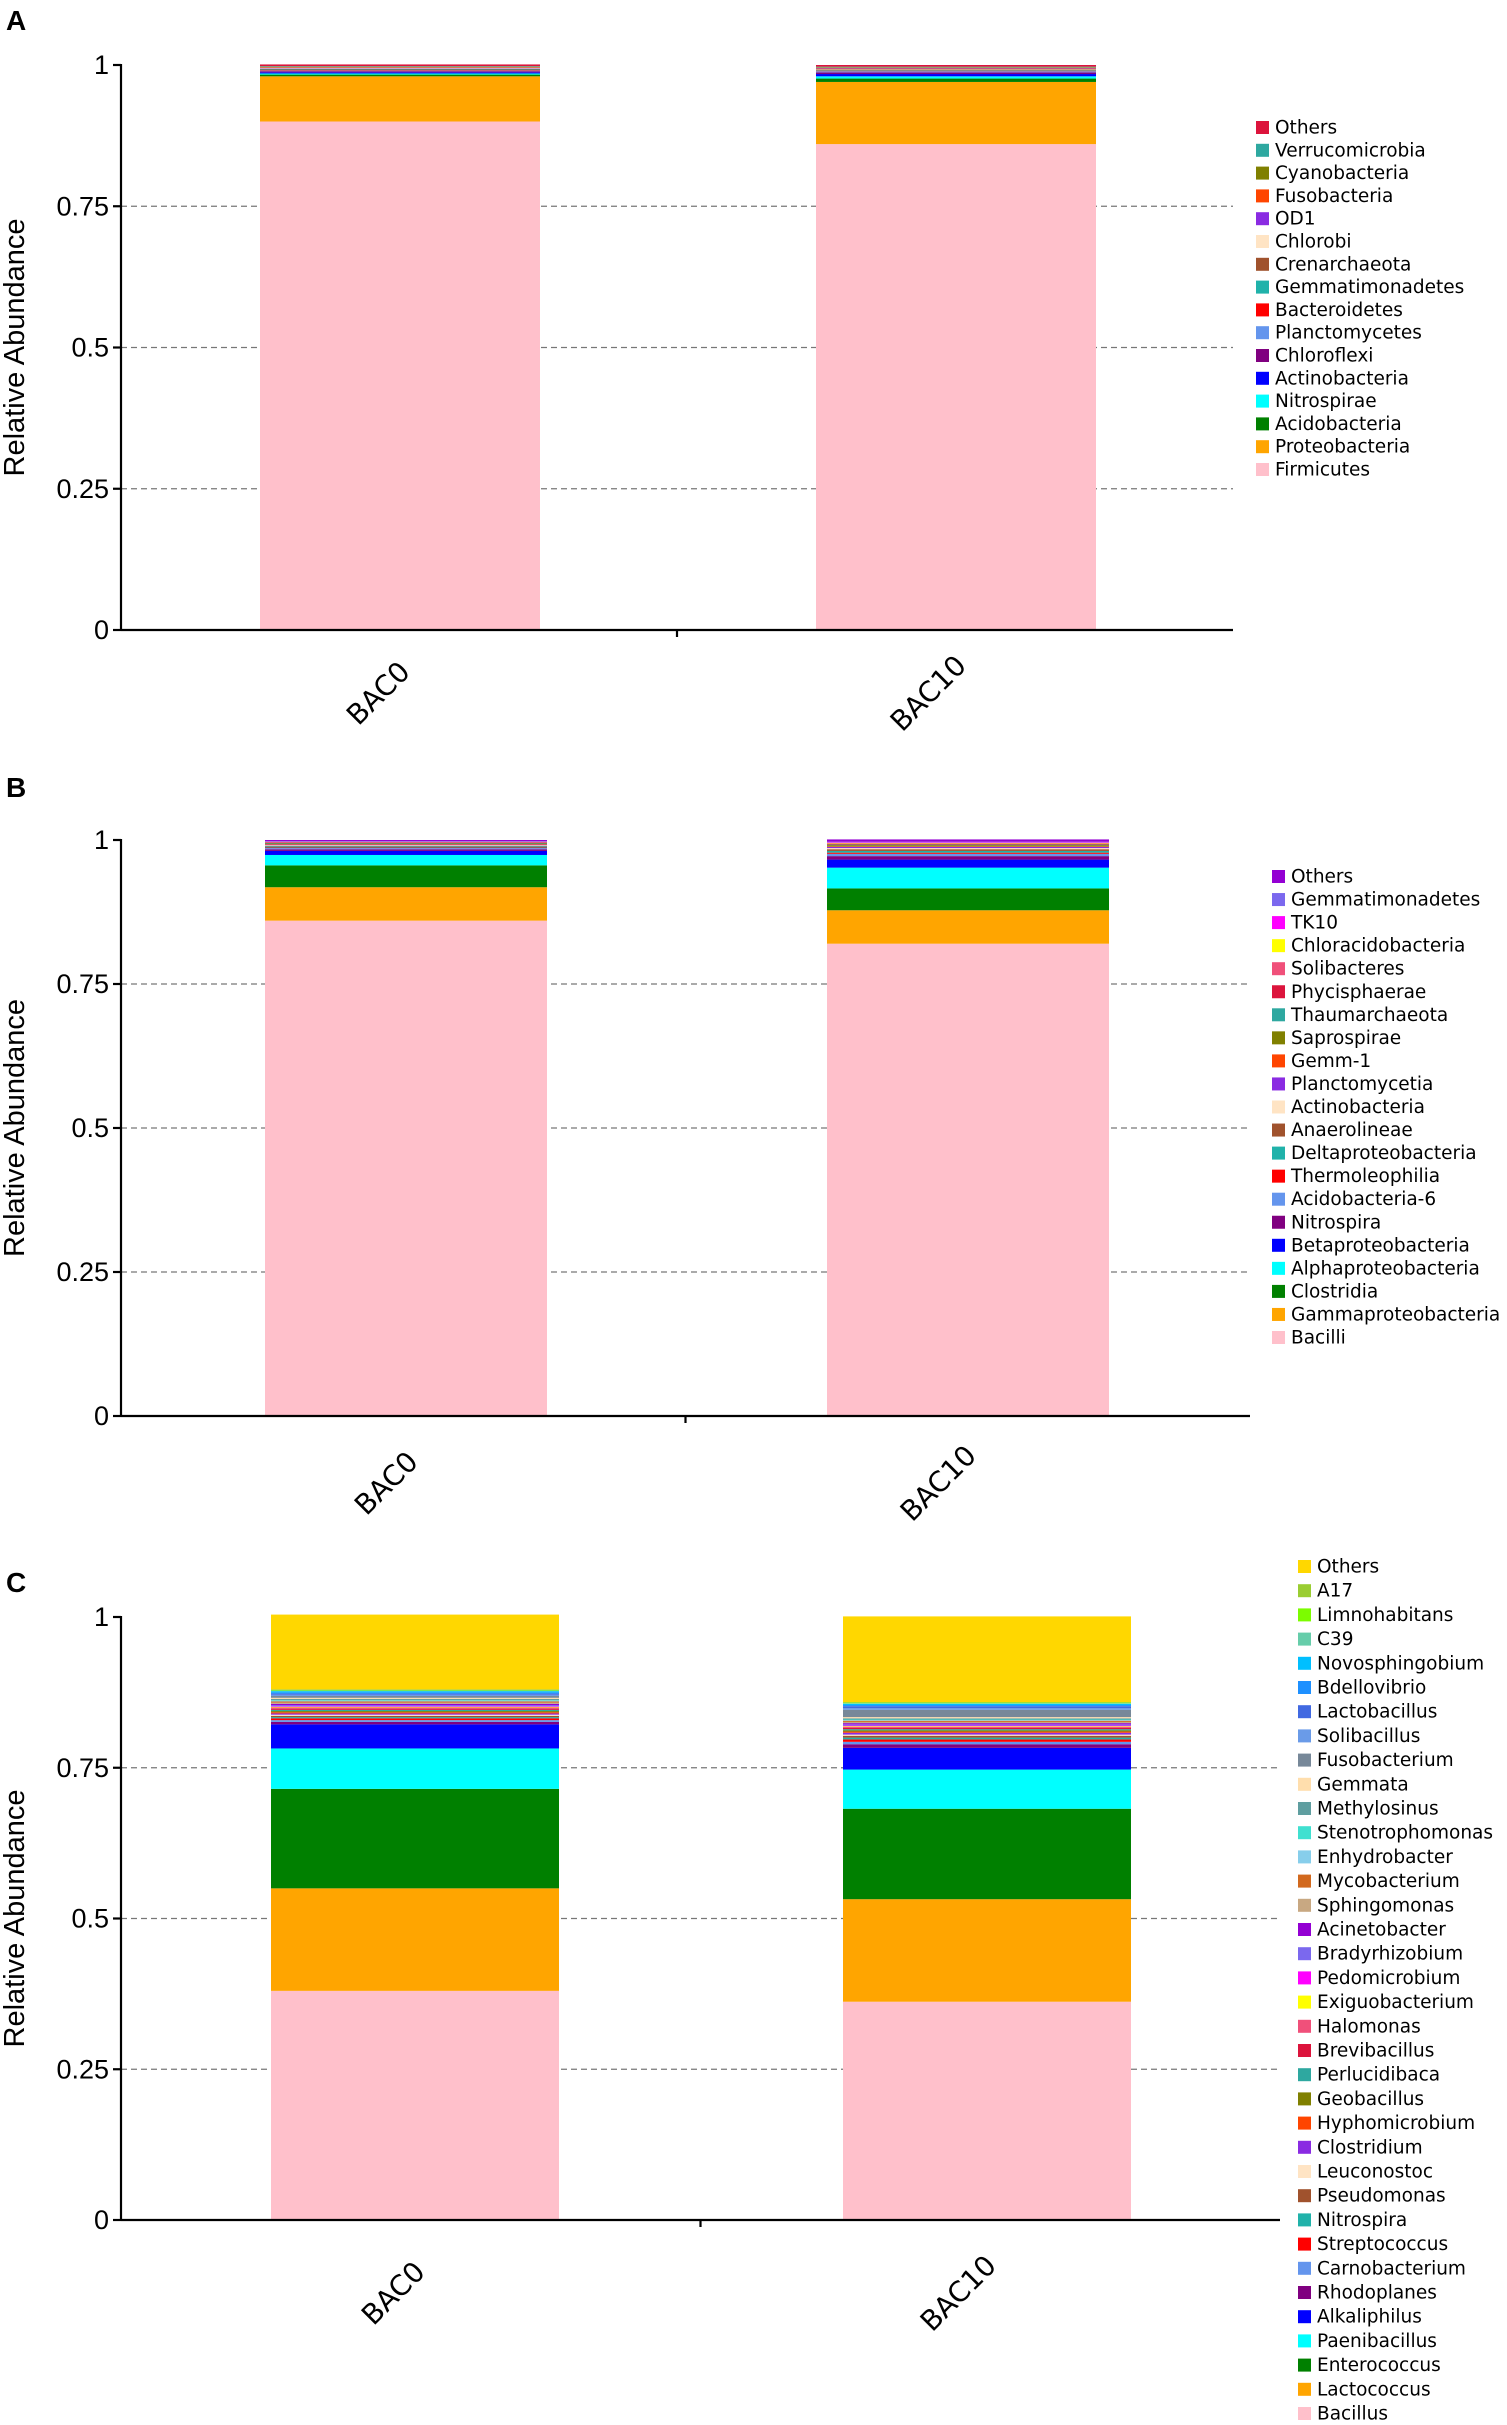 The width and height of the screenshot is (1507, 2425). Describe the element at coordinates (1378, 1809) in the screenshot. I see `legend-label: Methylosinus` at that location.